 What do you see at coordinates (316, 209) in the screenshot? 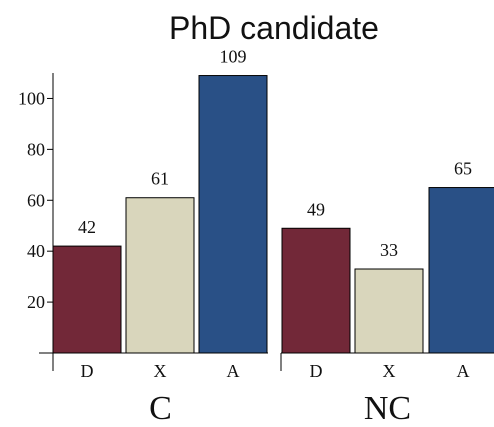
I see `data-label: 49` at bounding box center [316, 209].